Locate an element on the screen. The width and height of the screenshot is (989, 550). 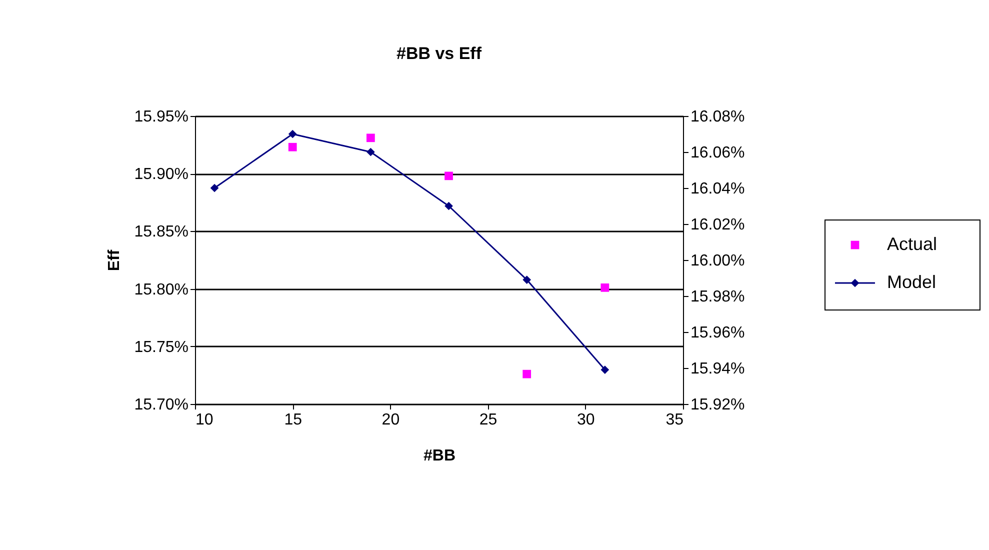
y2-tick-label: 16.00% is located at coordinates (717, 261).